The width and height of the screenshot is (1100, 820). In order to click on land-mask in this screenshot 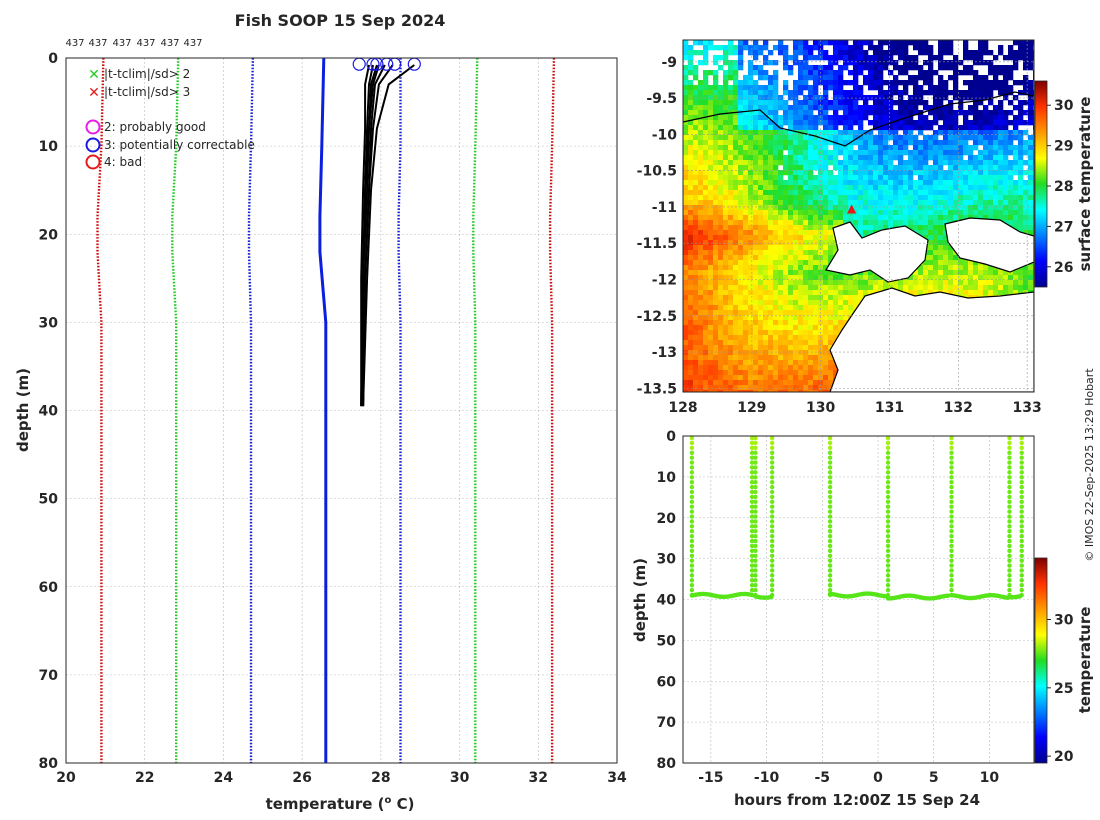, I will do `click(929, 304)`.